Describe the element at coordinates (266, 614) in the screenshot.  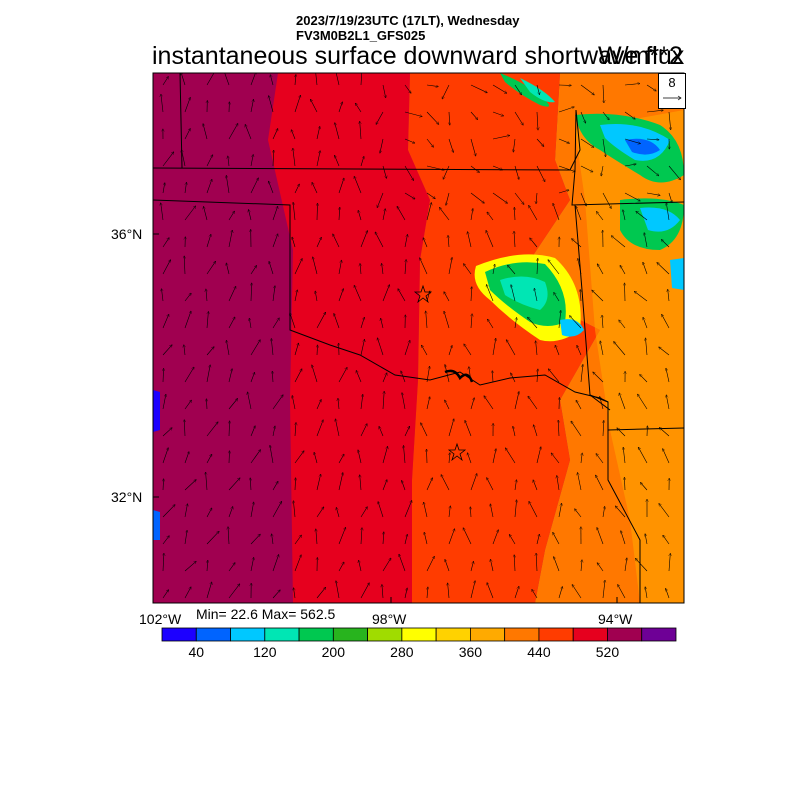
I see `min-max-stats: Min= 22.6 Max= 562.5` at that location.